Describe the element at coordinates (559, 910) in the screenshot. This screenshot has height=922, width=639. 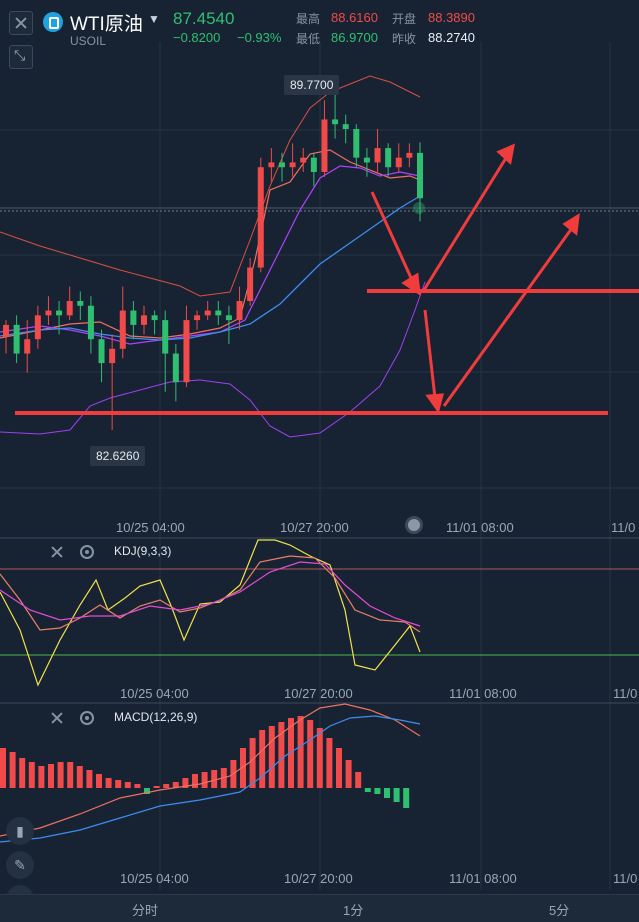
I see `tab-5min: 5分` at that location.